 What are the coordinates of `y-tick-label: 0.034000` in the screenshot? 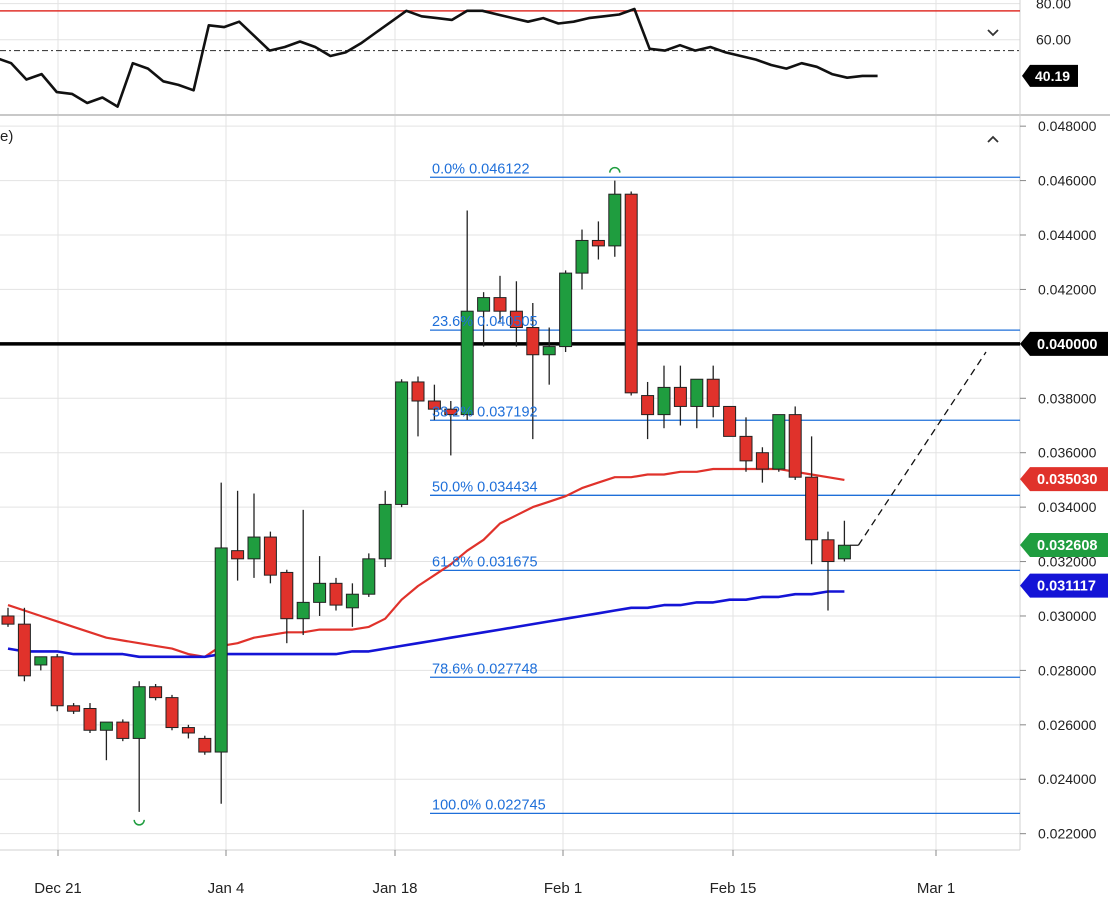 It's located at (1067, 507).